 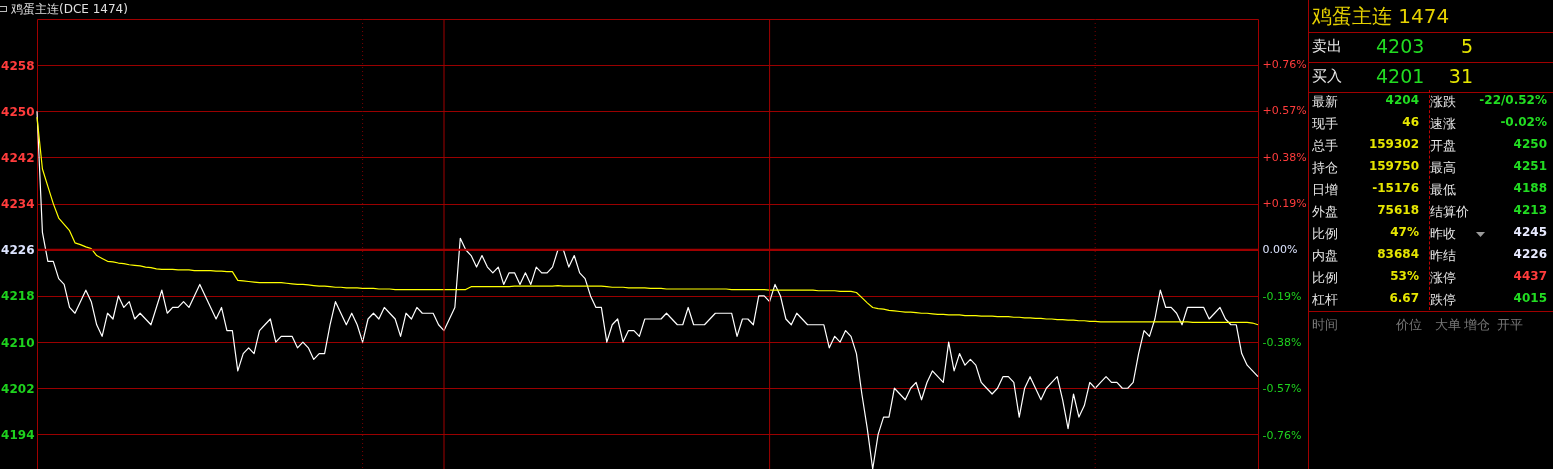 I want to click on chart-title: 鸡蛋主连(DCE 1474), so click(x=69, y=9).